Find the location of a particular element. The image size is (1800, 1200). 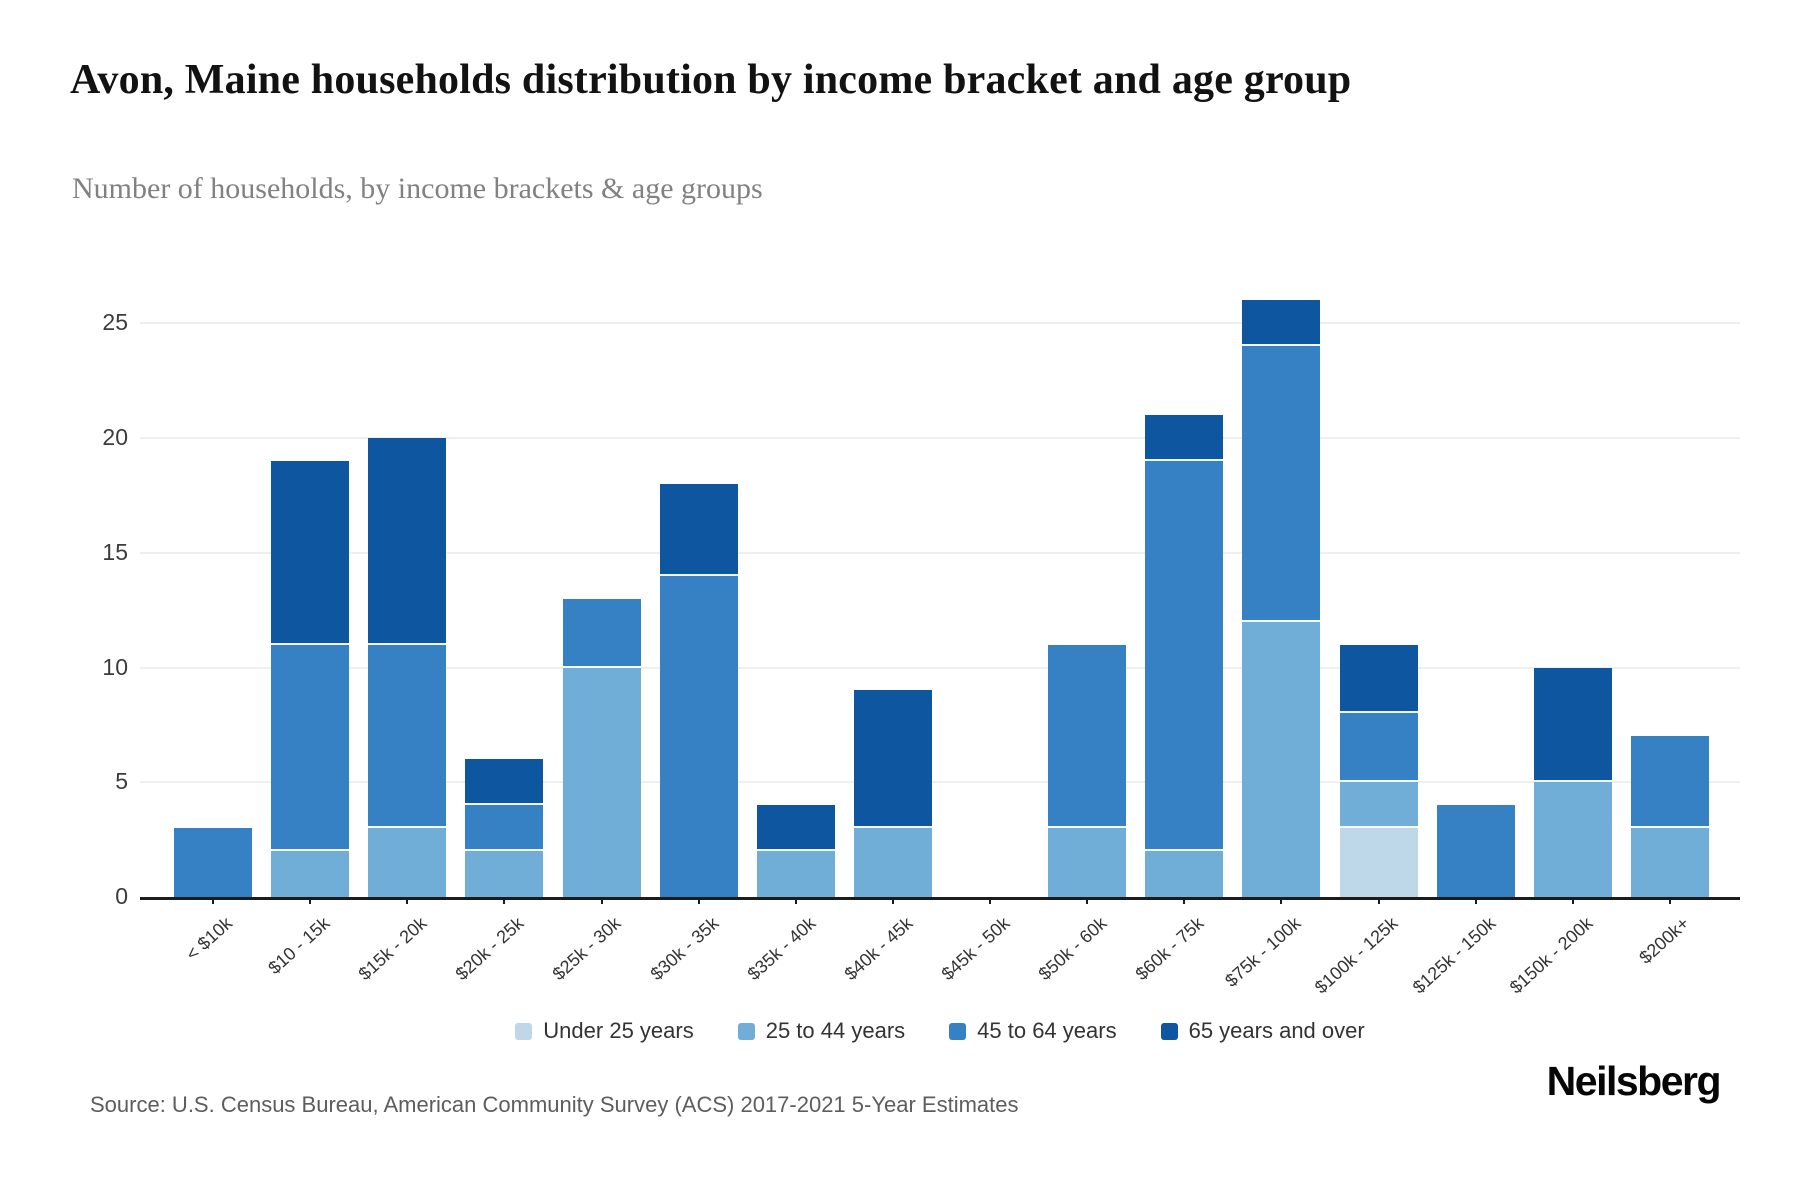

x-axis-tick-label: $100k - 125k is located at coordinates (1356, 955).